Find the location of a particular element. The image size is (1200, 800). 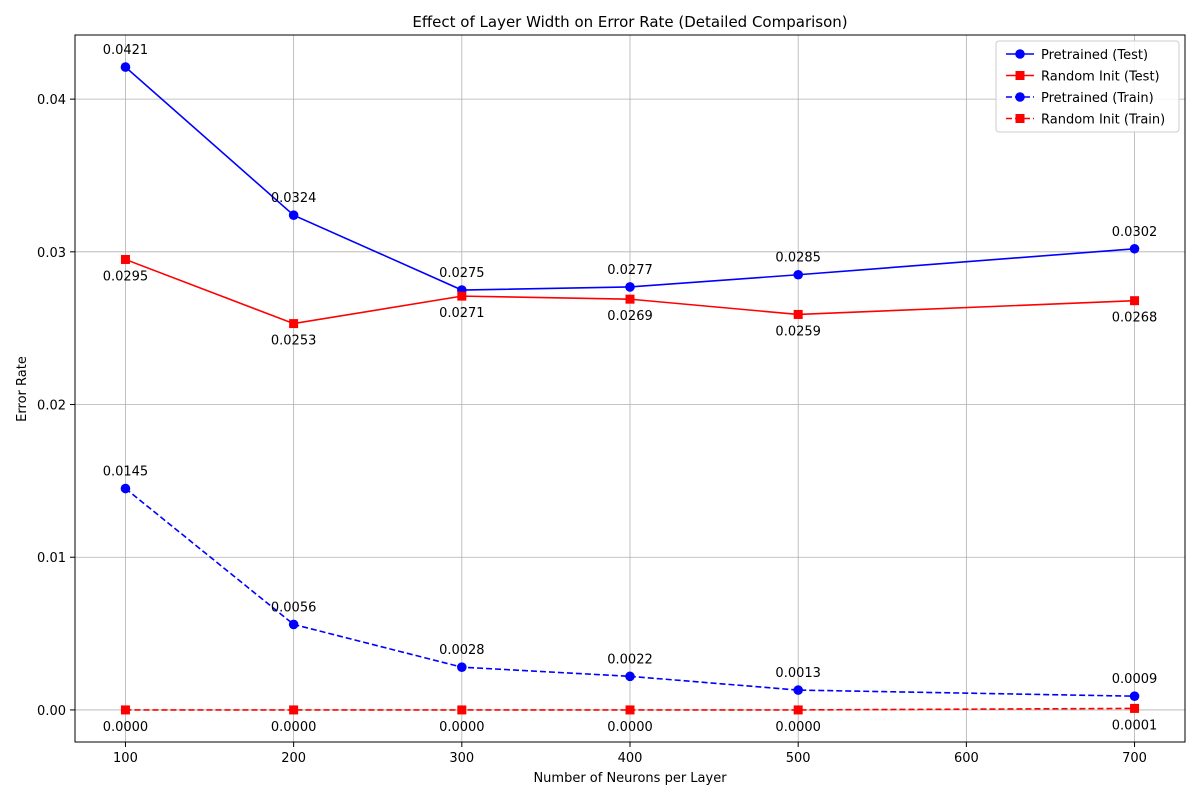

x-tick-label: 100 is located at coordinates (125, 758).